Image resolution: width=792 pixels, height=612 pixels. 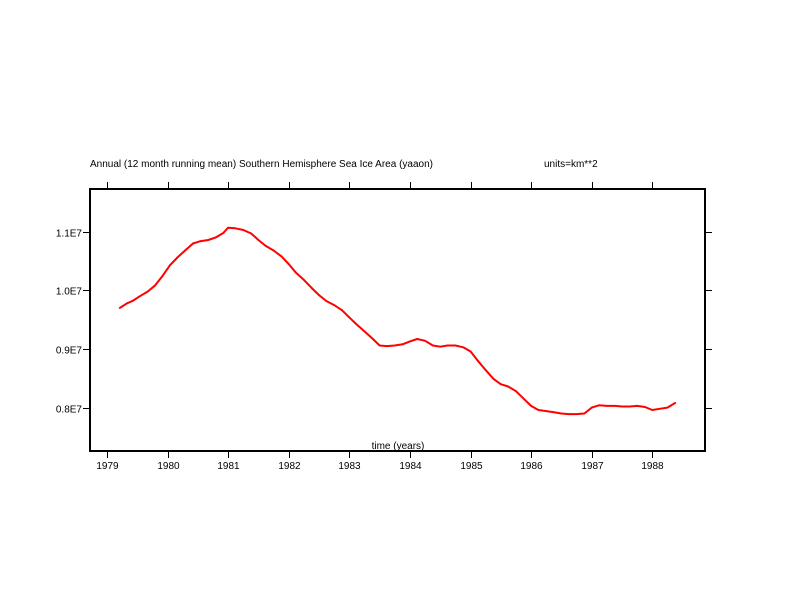 I want to click on x-ticks-bottom, so click(x=380, y=454).